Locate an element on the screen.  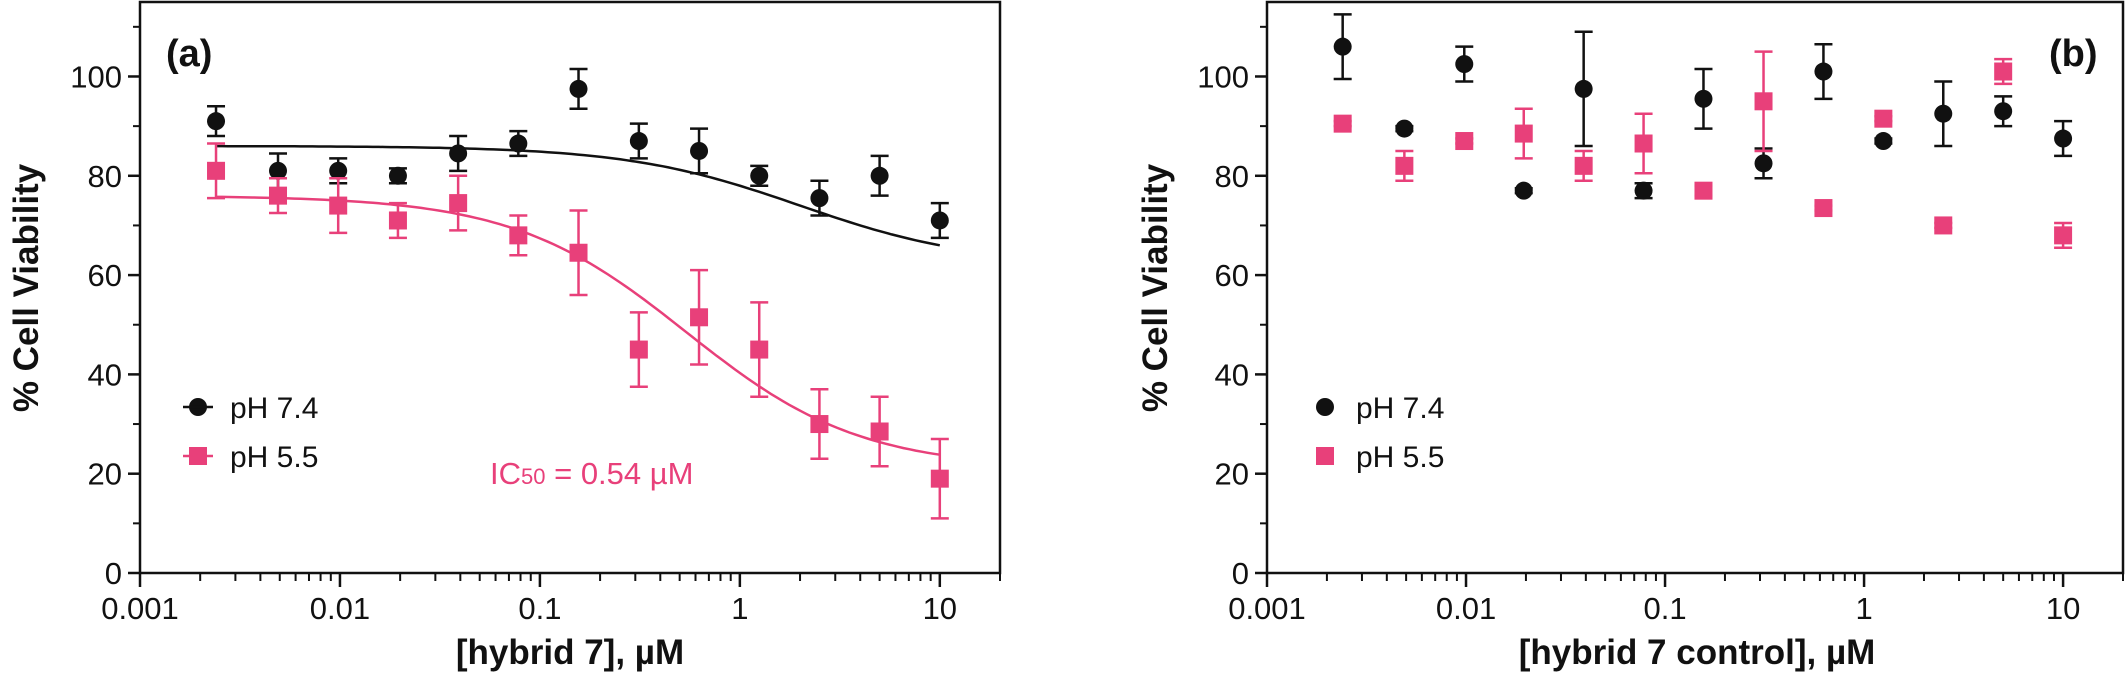
legend-marker-circle is located at coordinates (1325, 407).